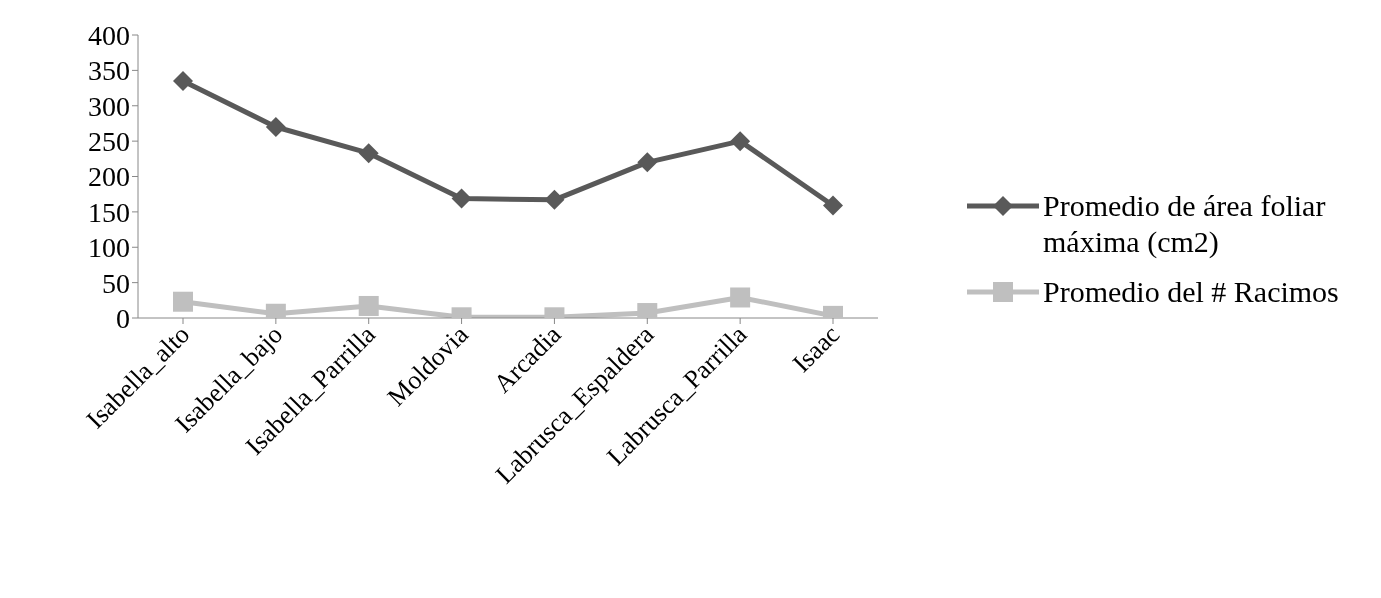  What do you see at coordinates (123, 318) in the screenshot?
I see `y-tick-label: 0` at bounding box center [123, 318].